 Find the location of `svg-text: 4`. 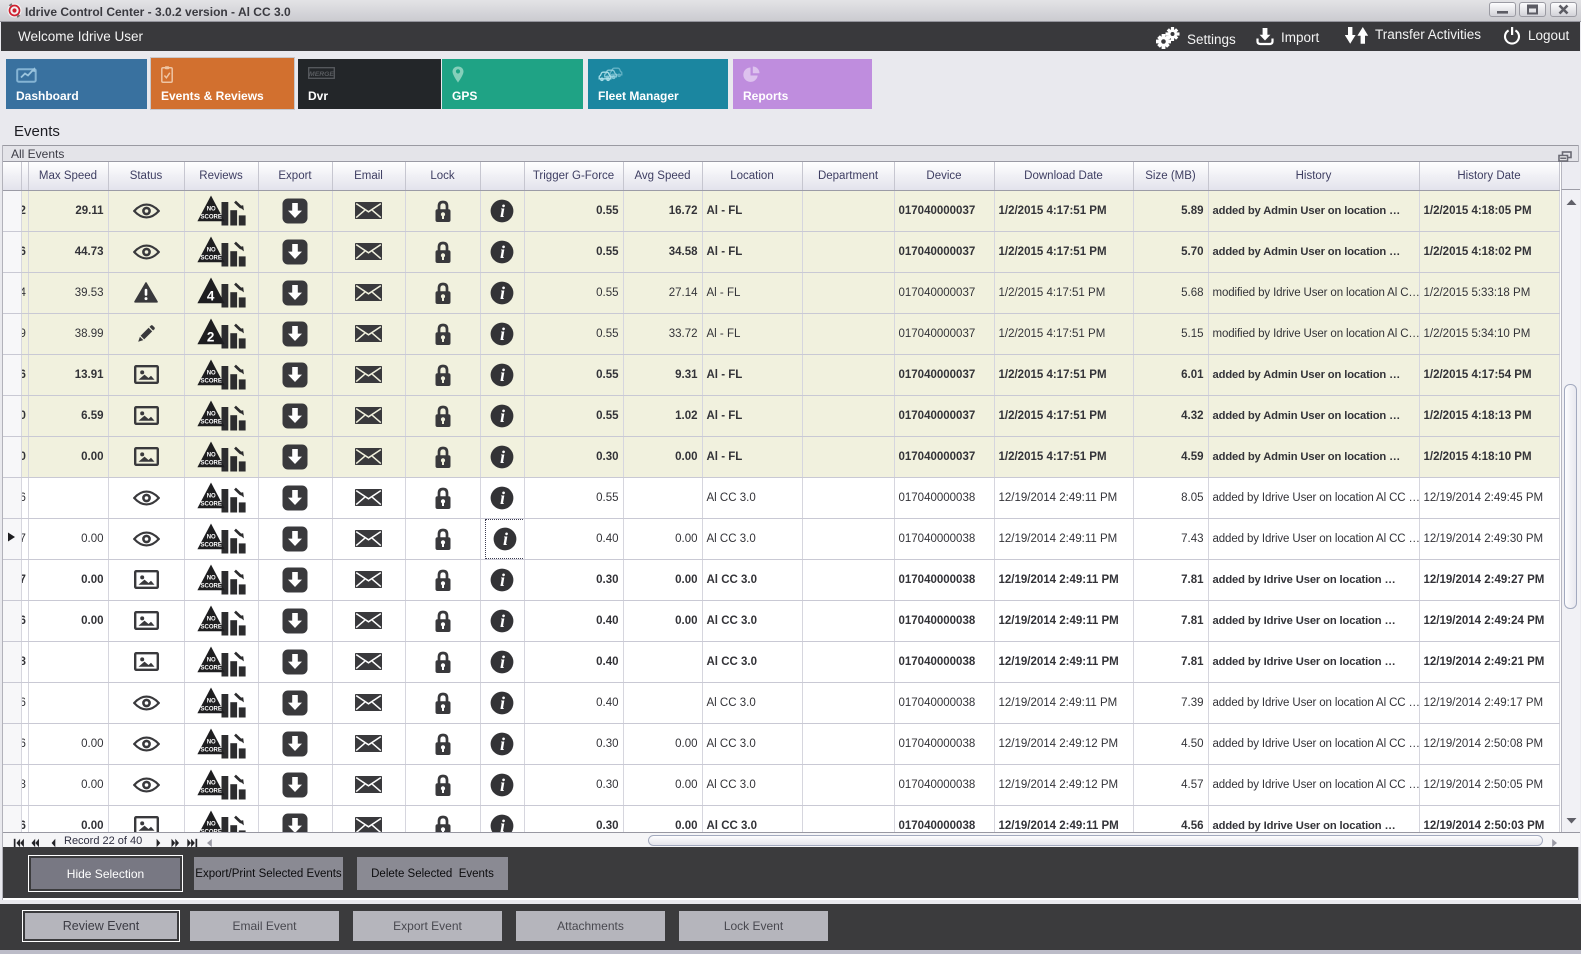

svg-text: 4 is located at coordinates (210, 296).